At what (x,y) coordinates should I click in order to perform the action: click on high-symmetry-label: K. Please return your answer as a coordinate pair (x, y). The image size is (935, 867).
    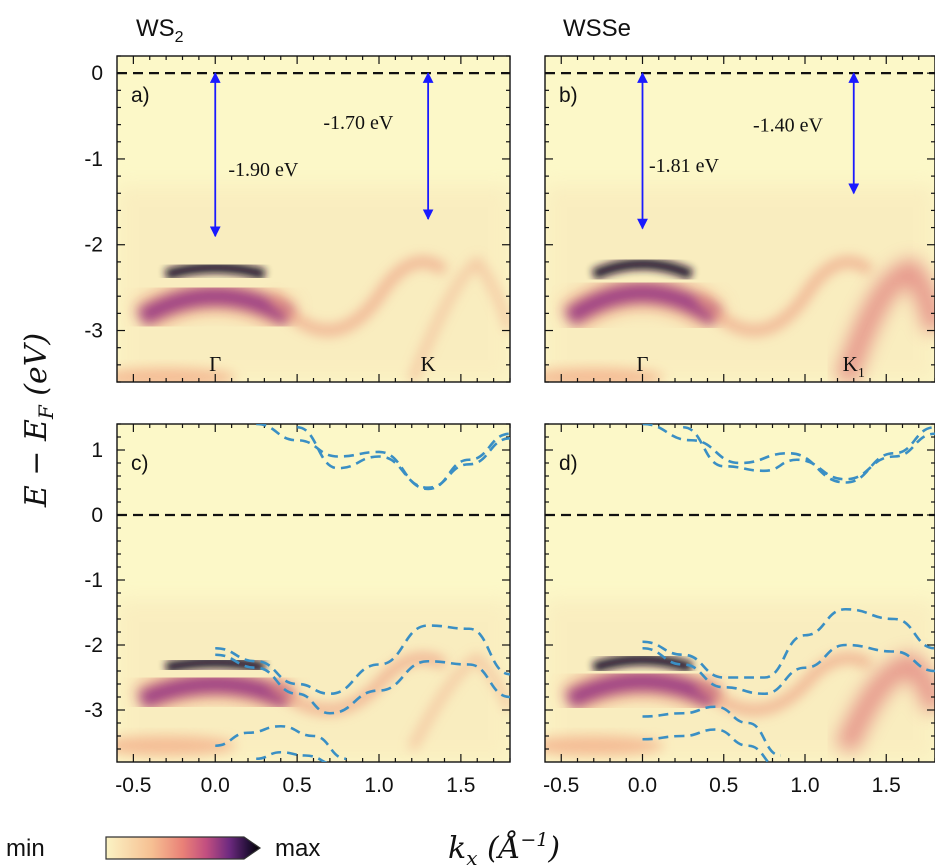
    Looking at the image, I should click on (428, 364).